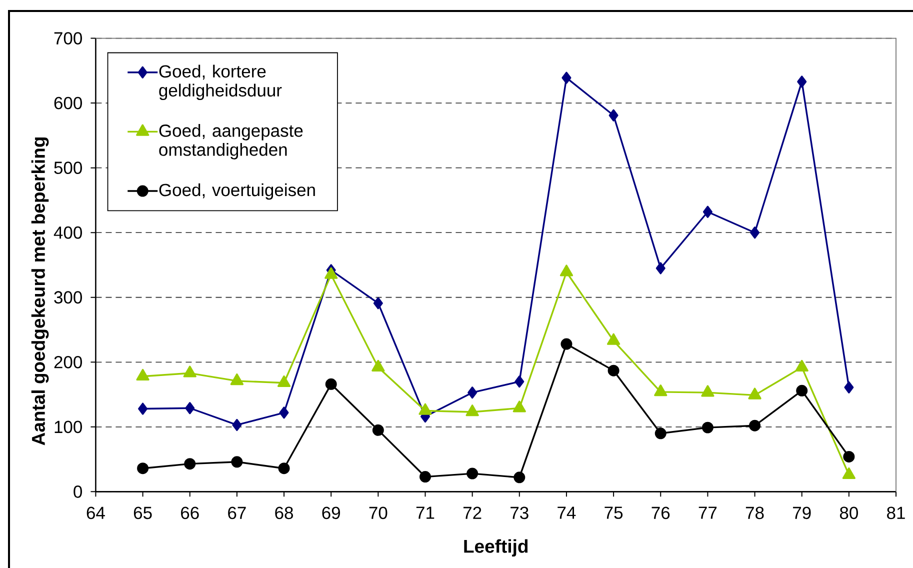 The image size is (913, 568). What do you see at coordinates (237, 191) in the screenshot?
I see `legend-label: Goed, voertuigeisen` at bounding box center [237, 191].